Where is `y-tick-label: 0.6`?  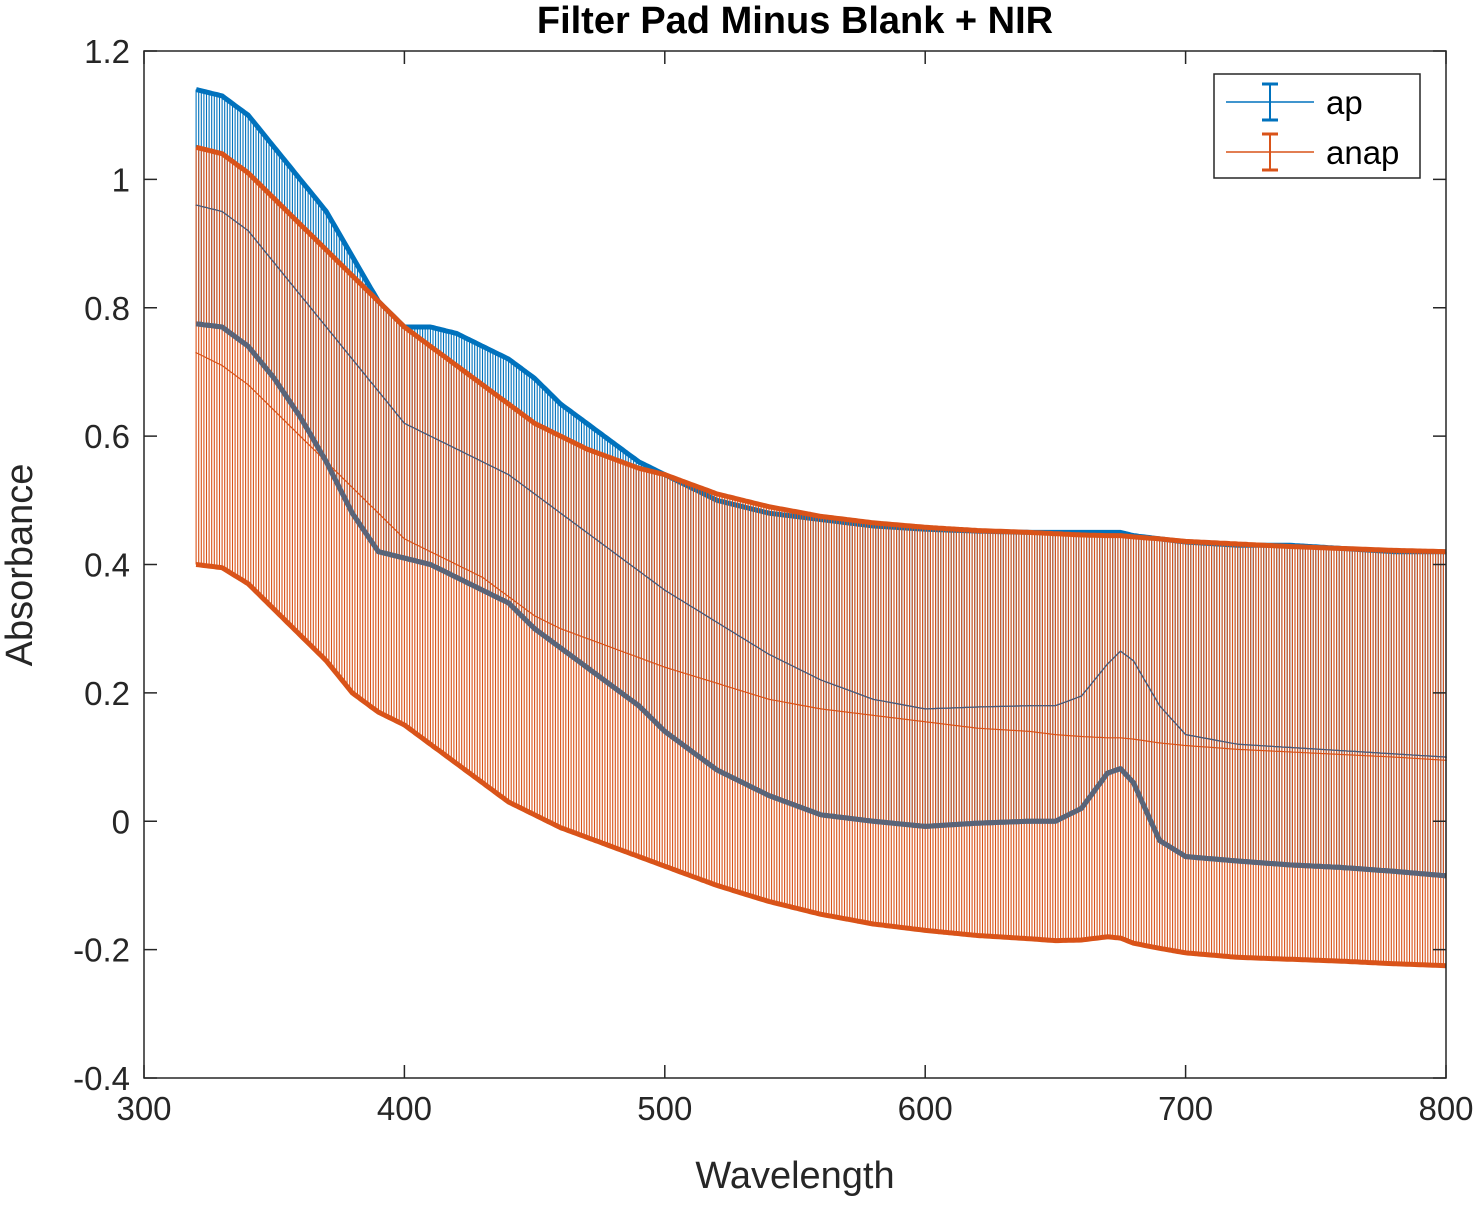
y-tick-label: 0.6 is located at coordinates (107, 436).